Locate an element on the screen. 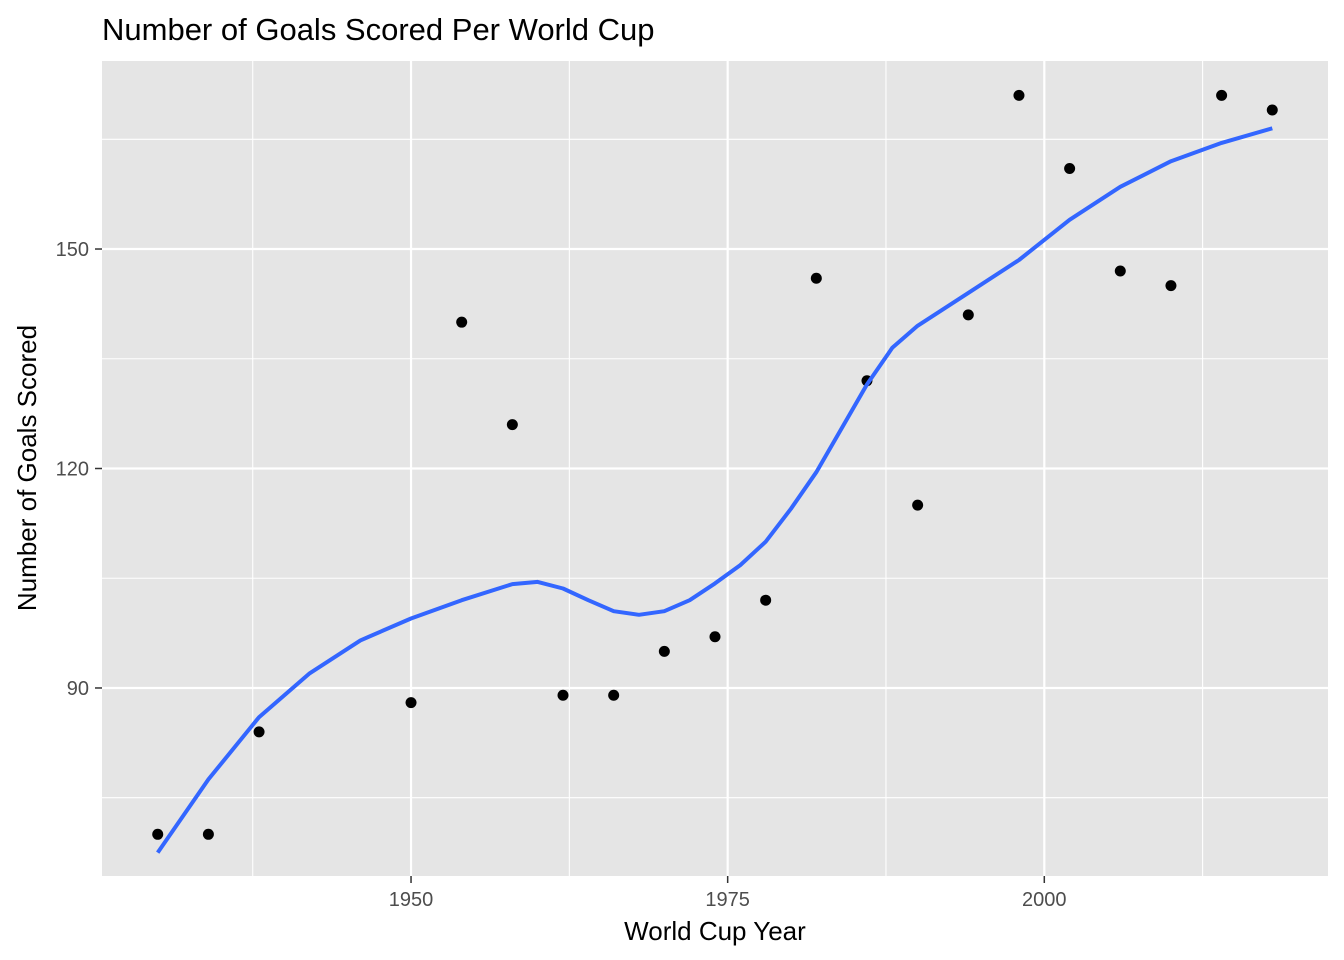 The height and width of the screenshot is (960, 1344). y-tick-label: 90 is located at coordinates (78, 689).